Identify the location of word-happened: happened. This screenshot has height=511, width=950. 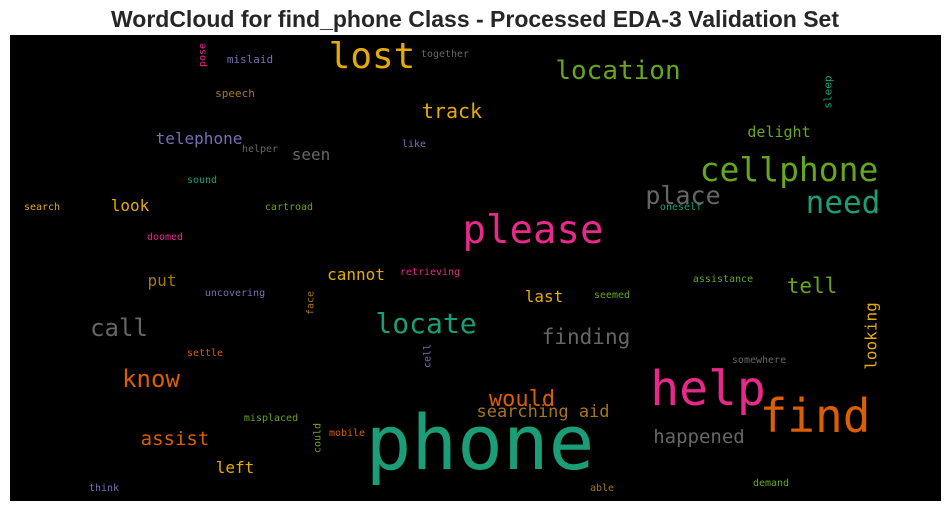
(699, 437).